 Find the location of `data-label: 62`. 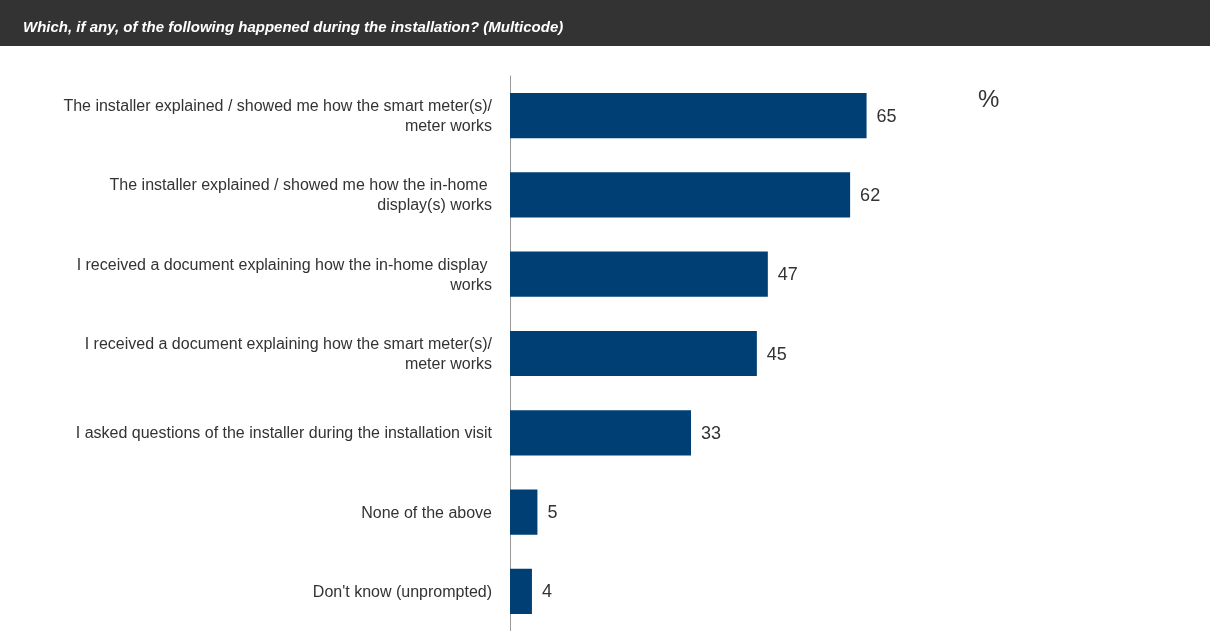

data-label: 62 is located at coordinates (870, 194).